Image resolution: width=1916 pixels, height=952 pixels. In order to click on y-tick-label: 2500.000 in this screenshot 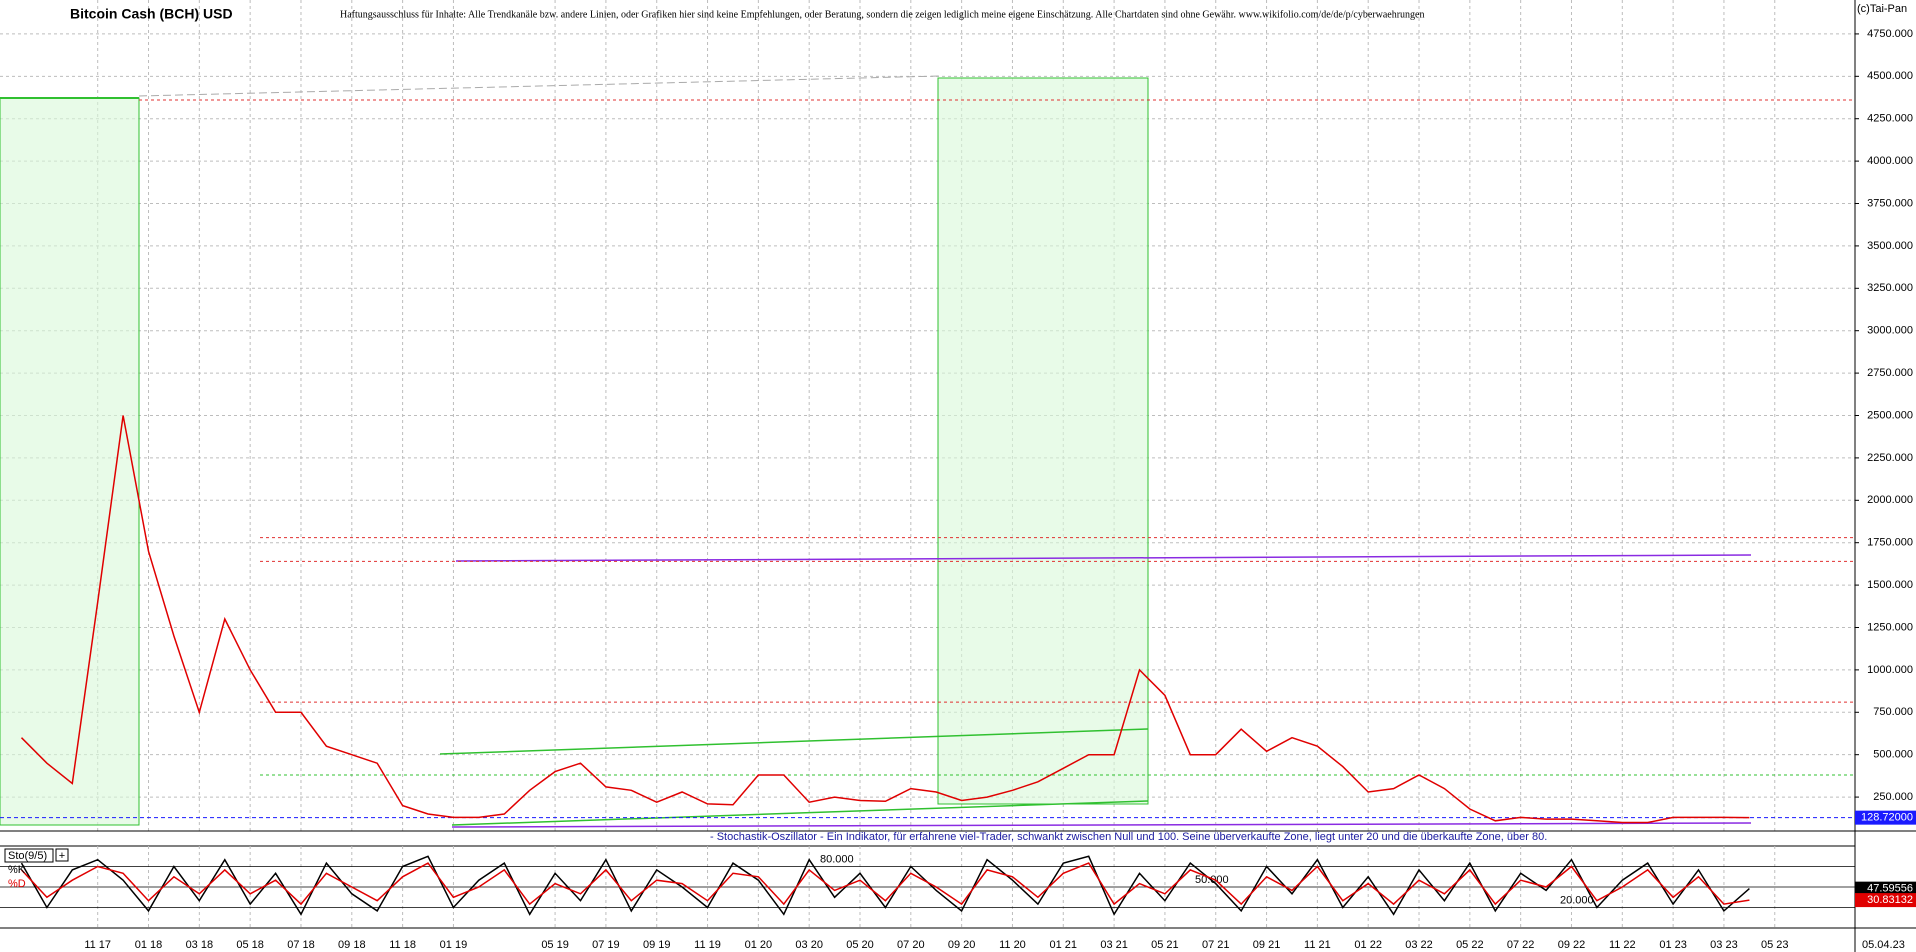, I will do `click(1890, 415)`.